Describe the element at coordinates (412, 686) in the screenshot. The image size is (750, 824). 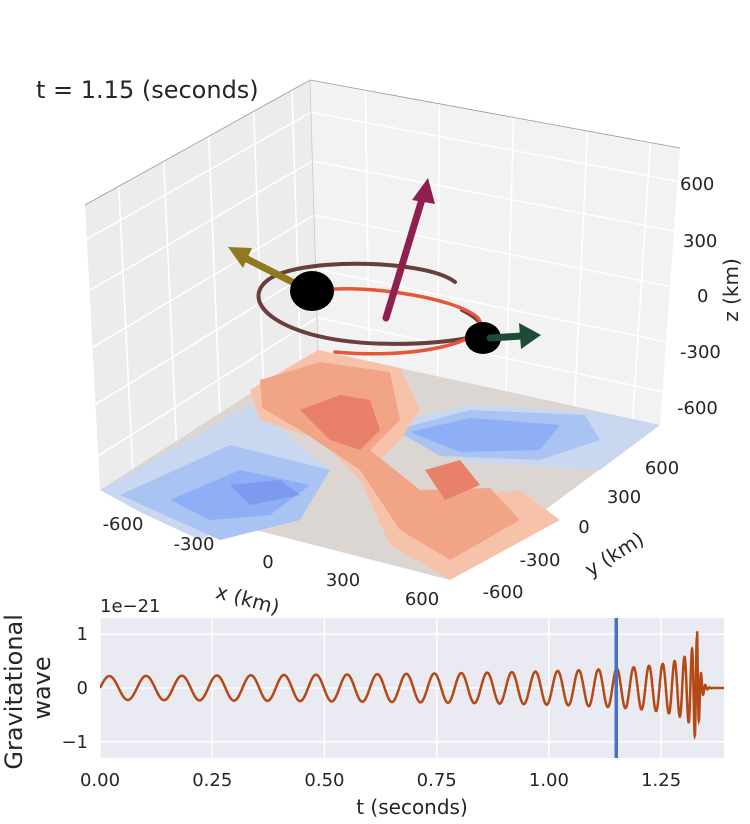
I see `wave-series` at that location.